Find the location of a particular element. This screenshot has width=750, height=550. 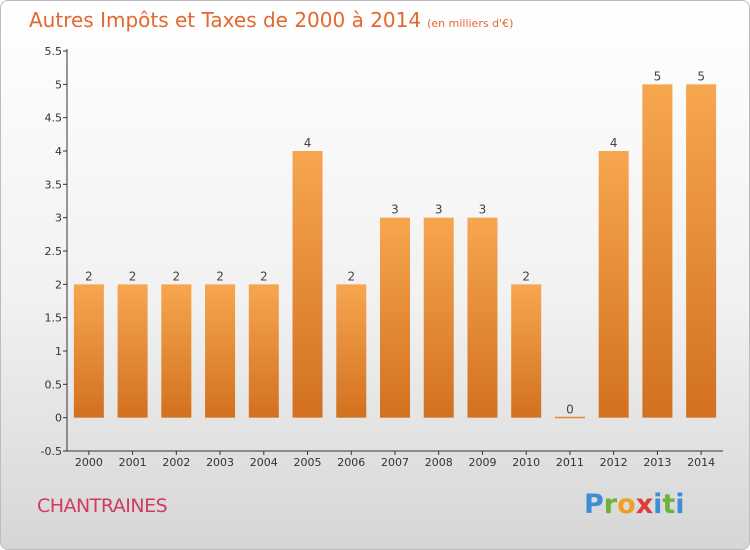

chart-title-main: Autres Impôts et Taxes de 2000 à 2014 is located at coordinates (225, 20).